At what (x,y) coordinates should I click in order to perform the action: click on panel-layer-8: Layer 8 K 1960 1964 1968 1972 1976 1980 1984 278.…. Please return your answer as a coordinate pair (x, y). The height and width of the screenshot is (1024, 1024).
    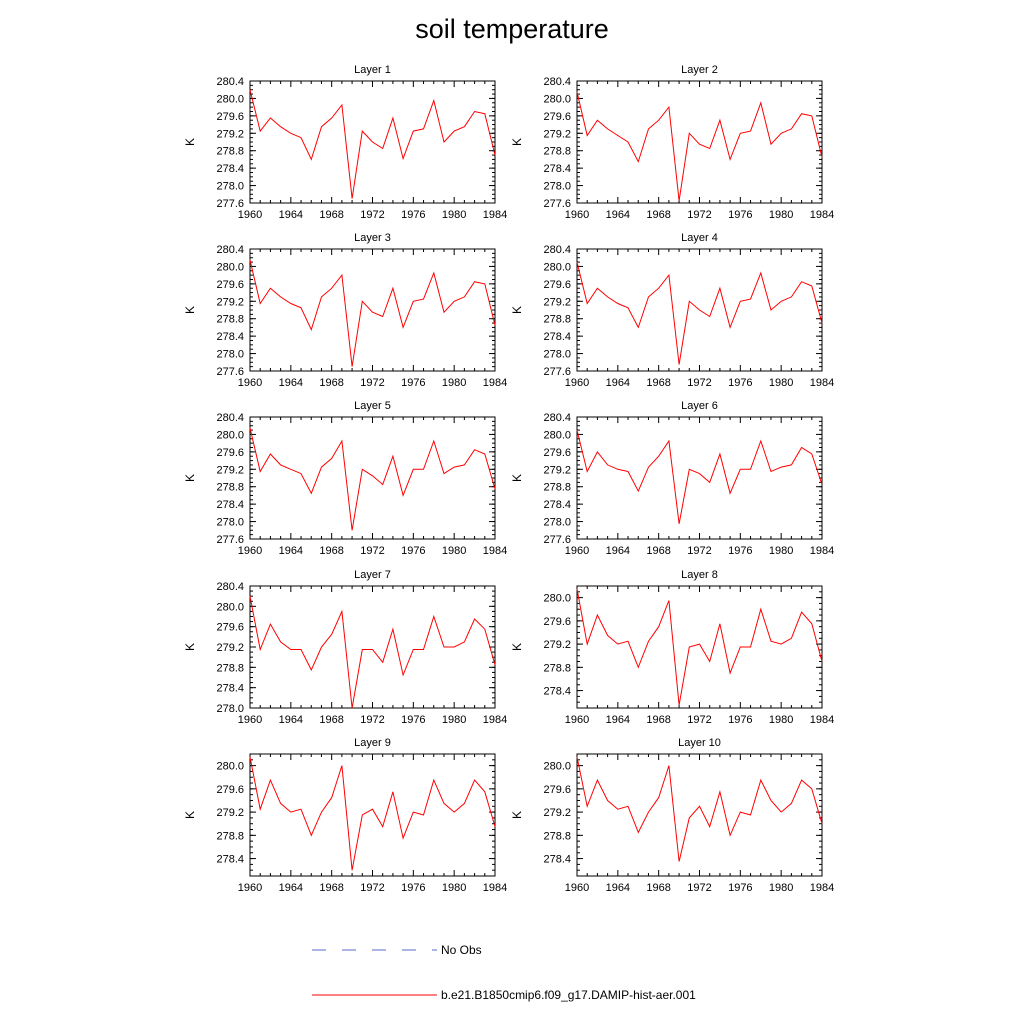
    Looking at the image, I should click on (672, 647).